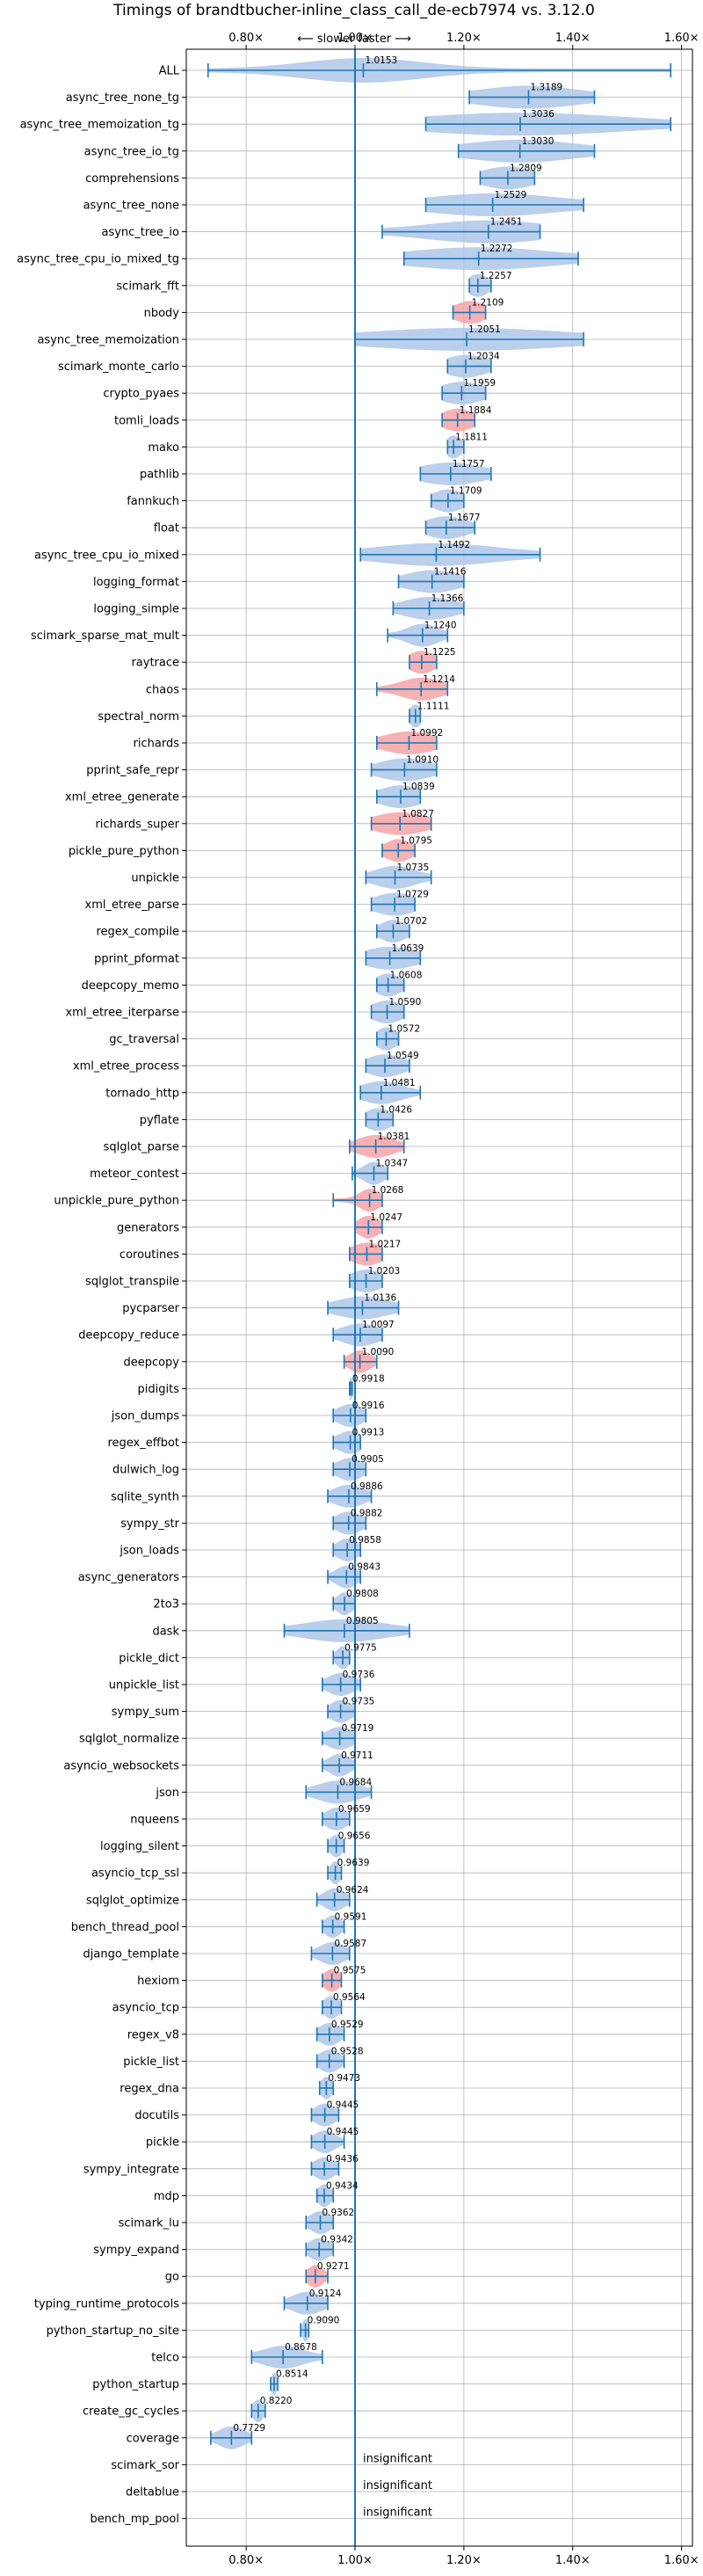 The width and height of the screenshot is (703, 2576). Describe the element at coordinates (351, 1916) in the screenshot. I see `value-label: 0.9591` at that location.